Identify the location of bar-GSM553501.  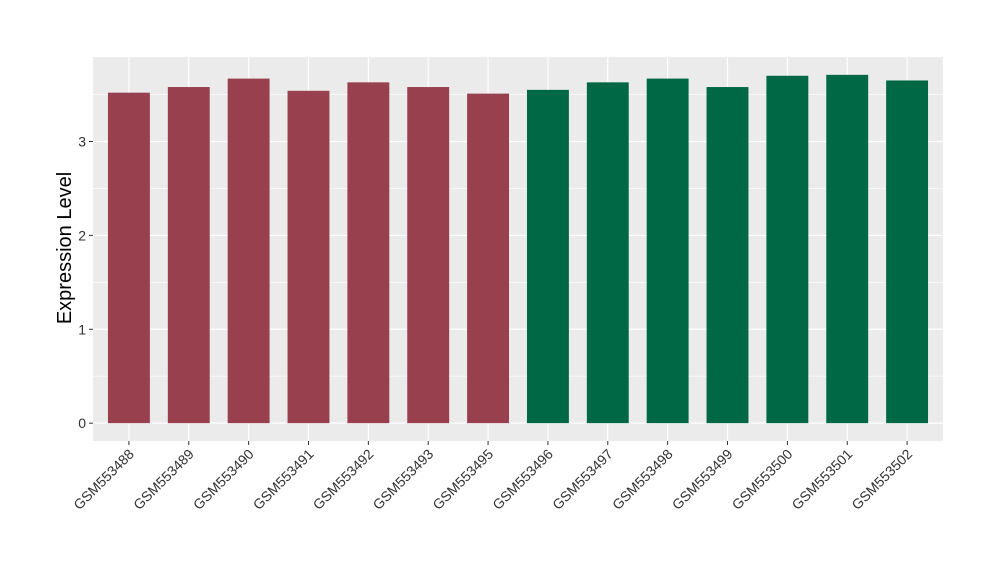
(847, 249).